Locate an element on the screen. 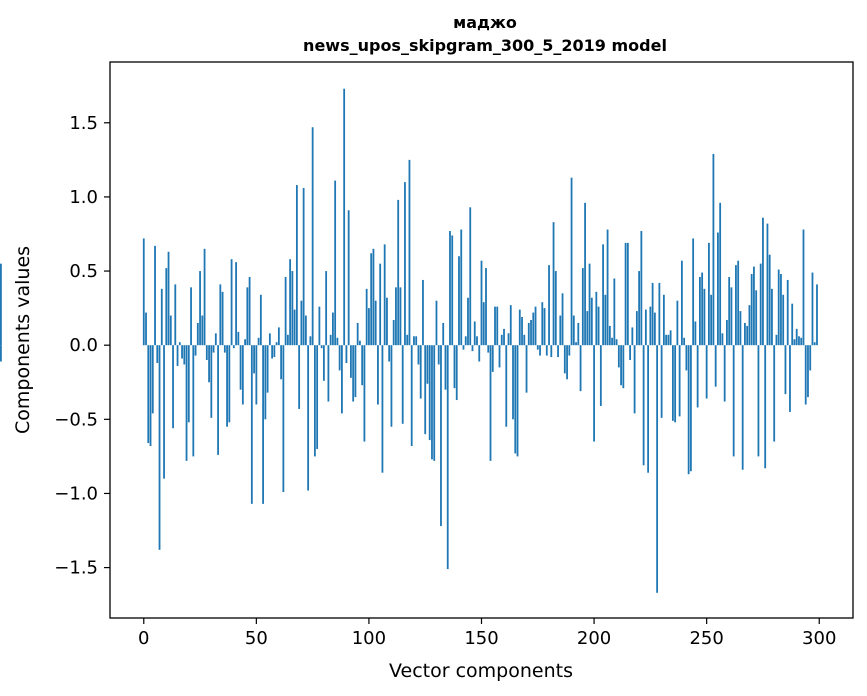 This screenshot has height=696, width=867. chart-subtitle: news_upos_skipgram_300_5_2019 model is located at coordinates (485, 45).